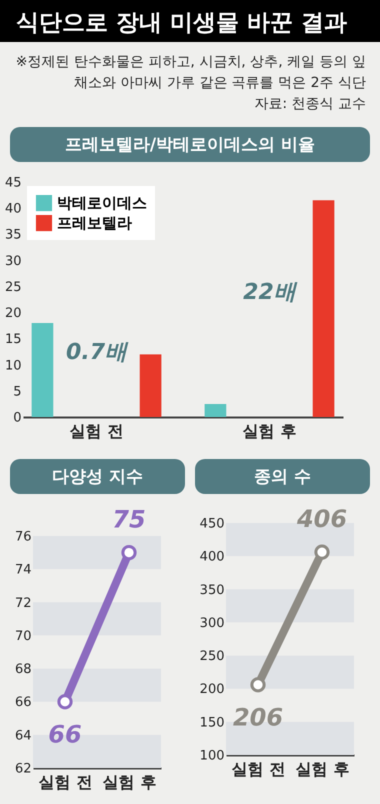 This screenshot has height=804, width=380. I want to click on y-tick-label: 100, so click(212, 756).